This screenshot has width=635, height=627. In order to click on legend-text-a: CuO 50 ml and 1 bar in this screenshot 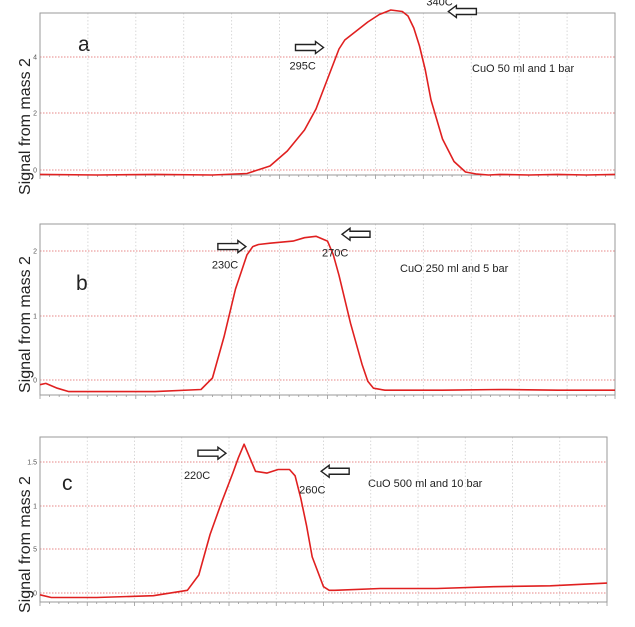, I will do `click(523, 69)`.